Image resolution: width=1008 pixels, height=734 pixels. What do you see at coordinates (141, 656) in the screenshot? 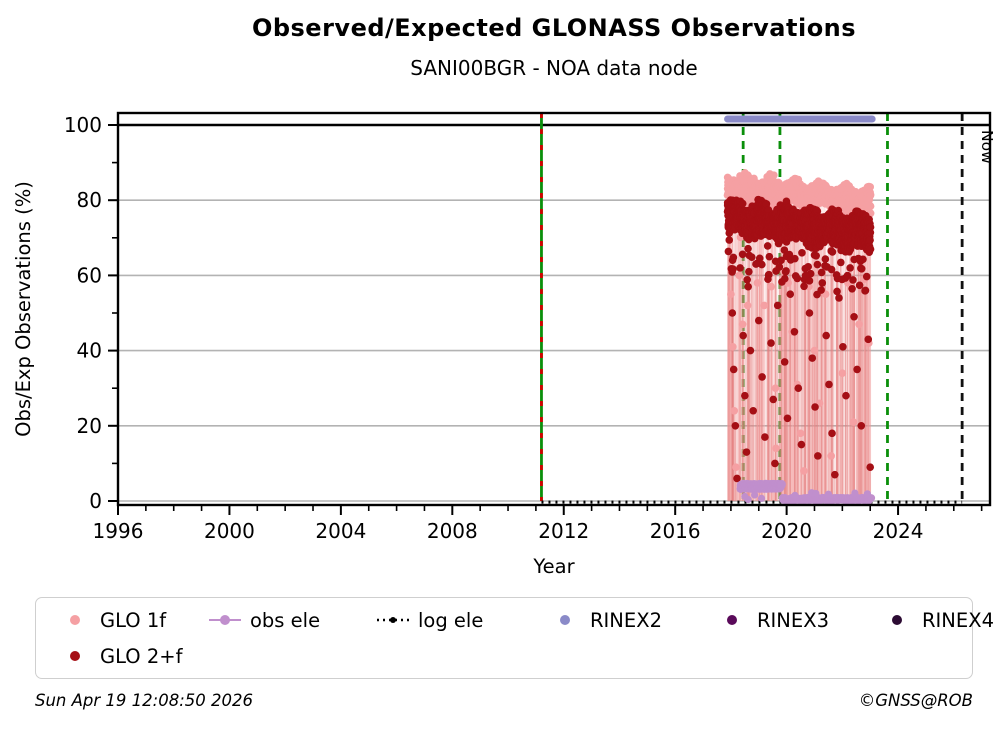
I see `legend-label: GLO 2+f` at bounding box center [141, 656].